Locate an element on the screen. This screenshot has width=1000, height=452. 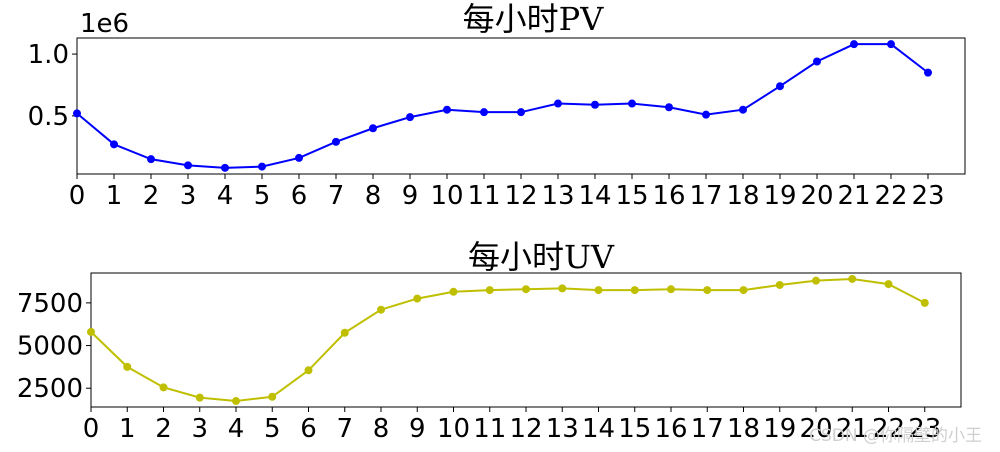
uv-x-tick-label: 16 is located at coordinates (670, 429).